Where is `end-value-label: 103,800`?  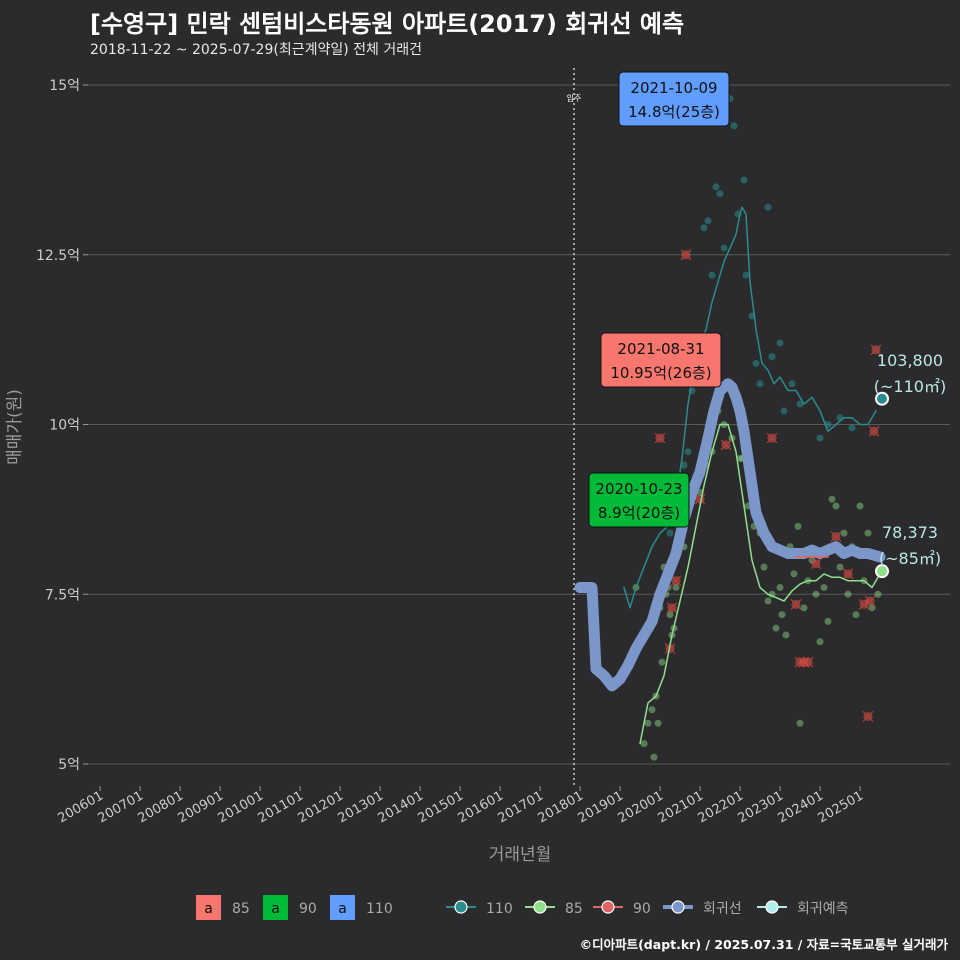
end-value-label: 103,800 is located at coordinates (910, 360).